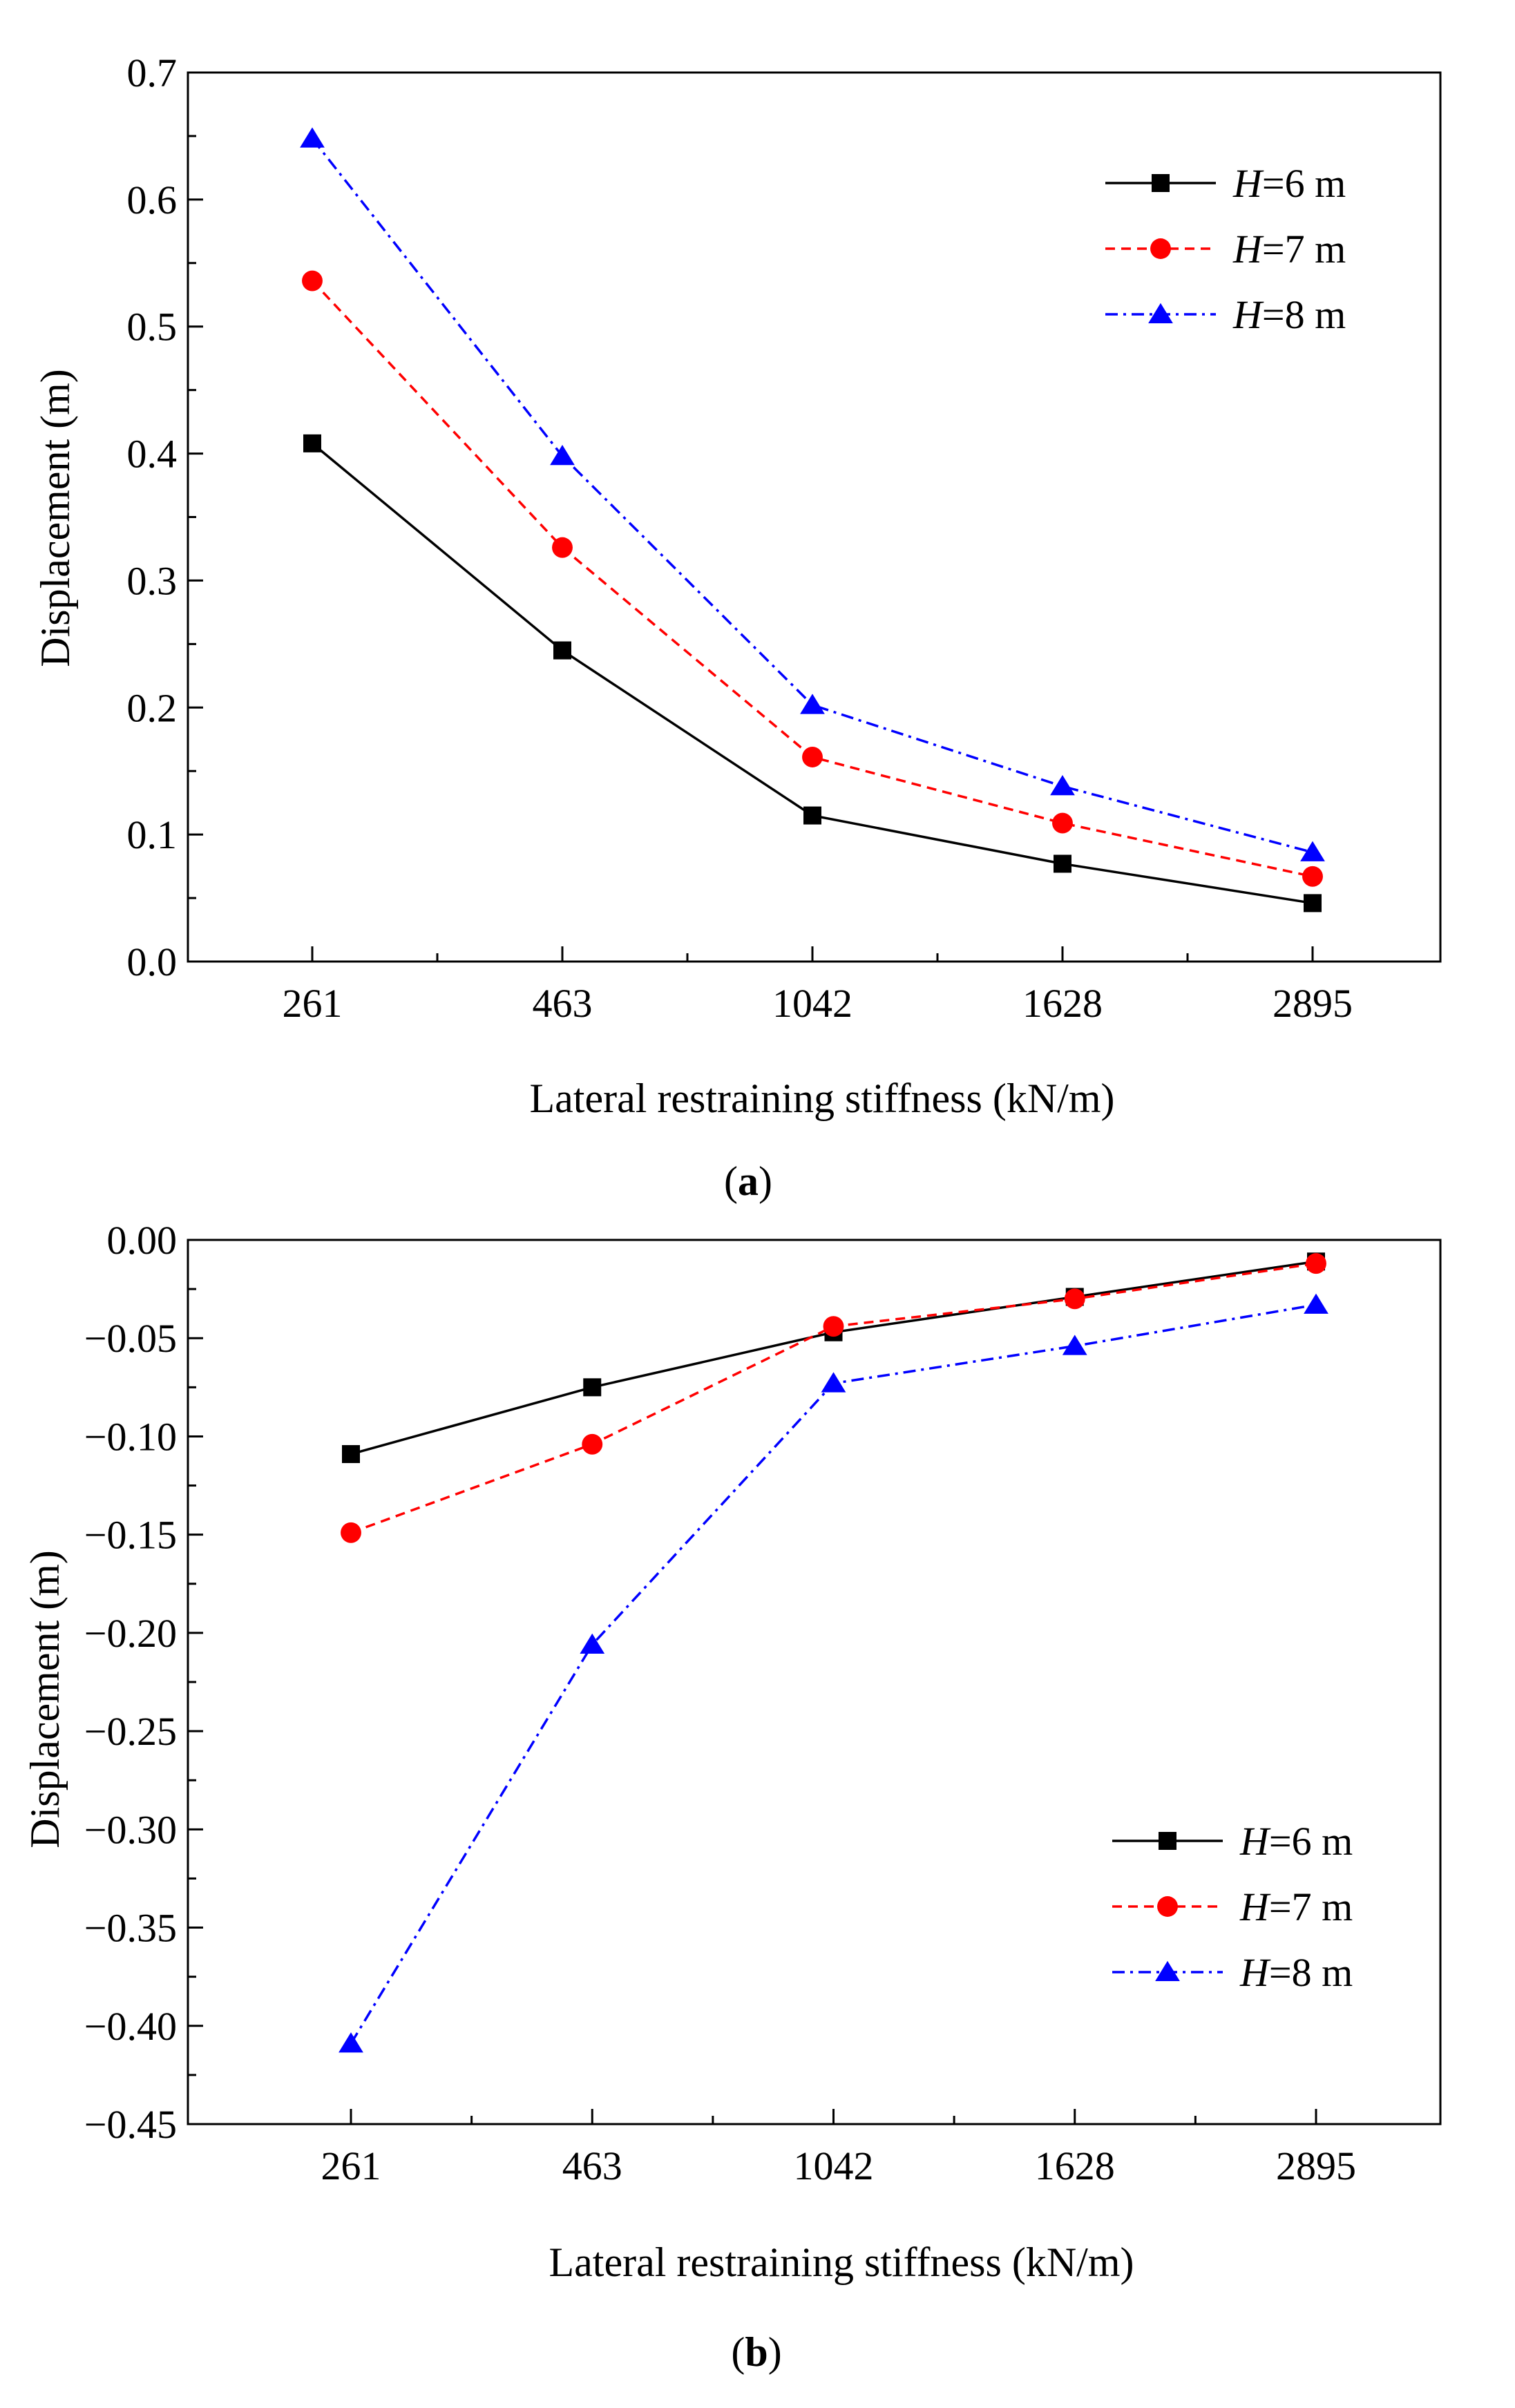  I want to click on x-tick-label-b: 1628, so click(1075, 2165).